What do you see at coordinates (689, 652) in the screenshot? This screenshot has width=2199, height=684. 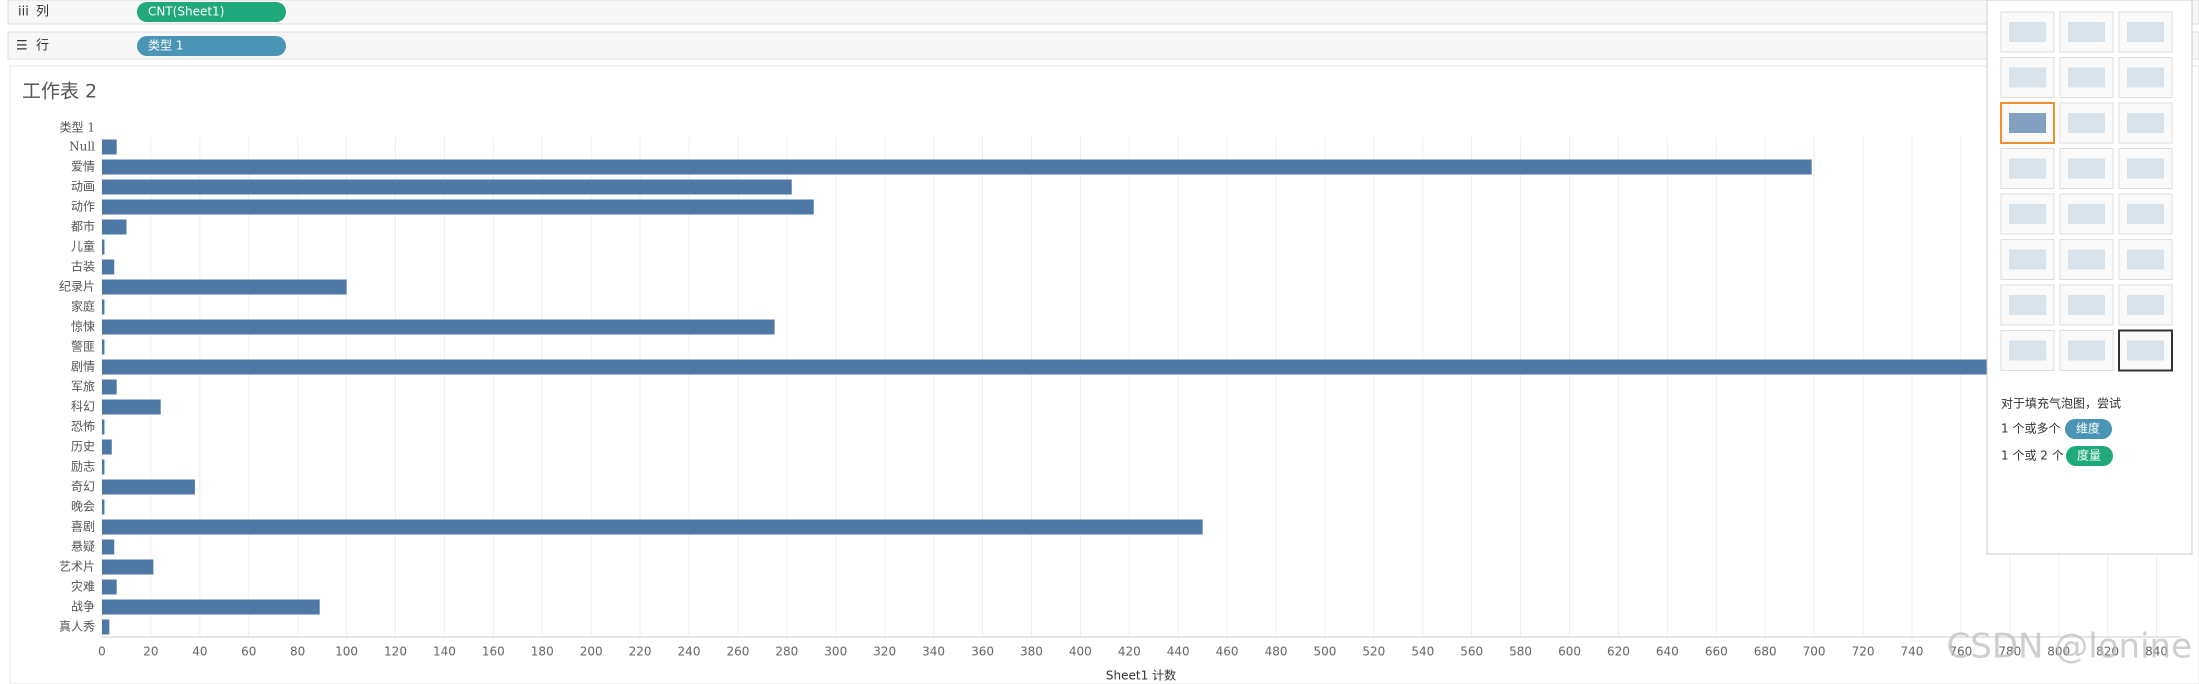 I see `x-tick-label: 240` at bounding box center [689, 652].